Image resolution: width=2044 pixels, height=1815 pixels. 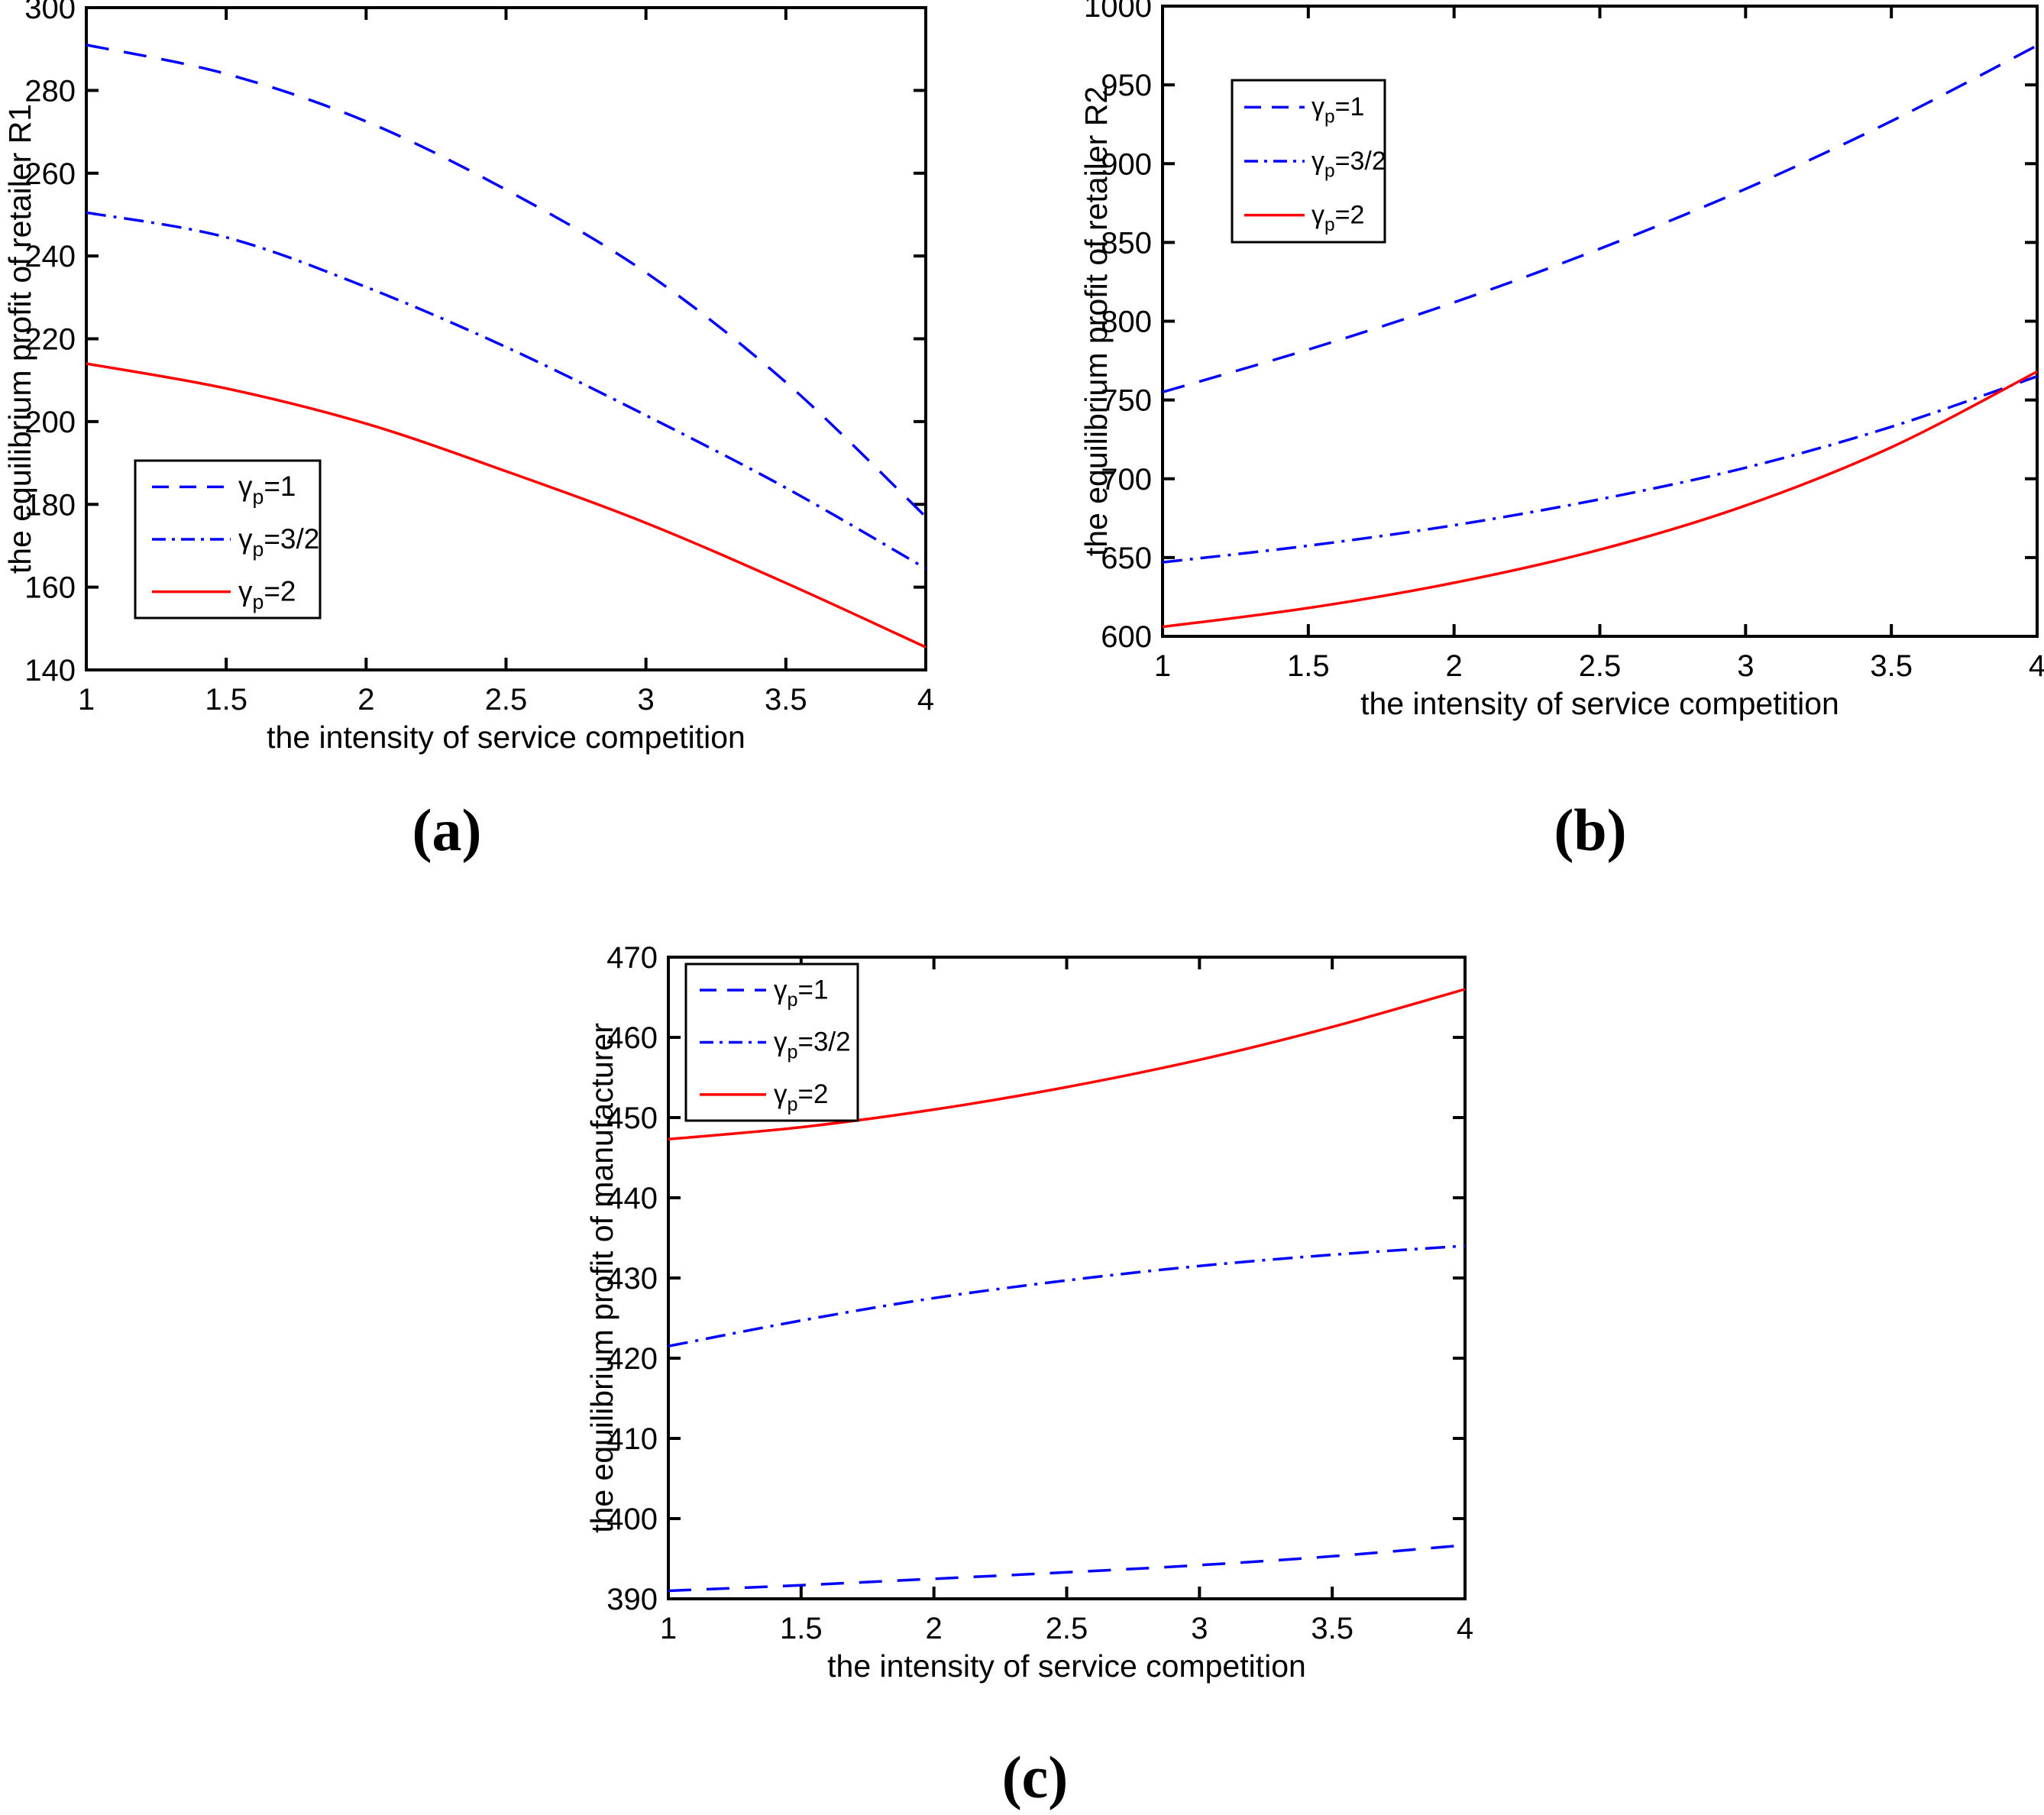 I want to click on y-tick-label: 160, so click(x=50, y=588).